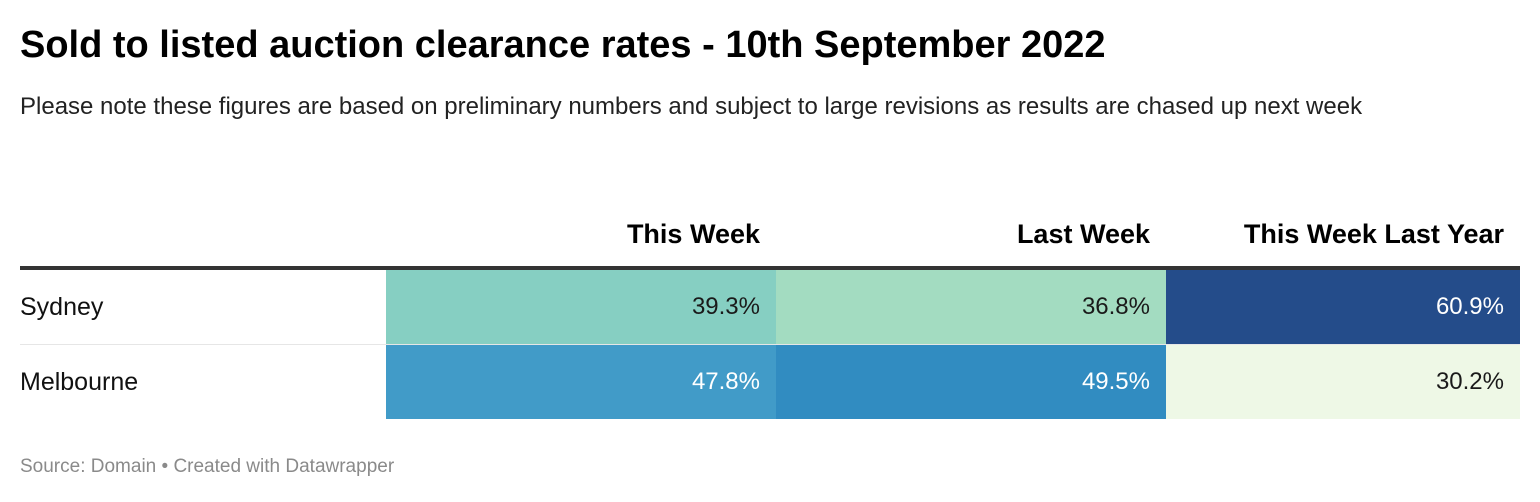 The image size is (1540, 502). What do you see at coordinates (1343, 382) in the screenshot?
I see `cell-melbourne-this-week-last-year: 30.2%` at bounding box center [1343, 382].